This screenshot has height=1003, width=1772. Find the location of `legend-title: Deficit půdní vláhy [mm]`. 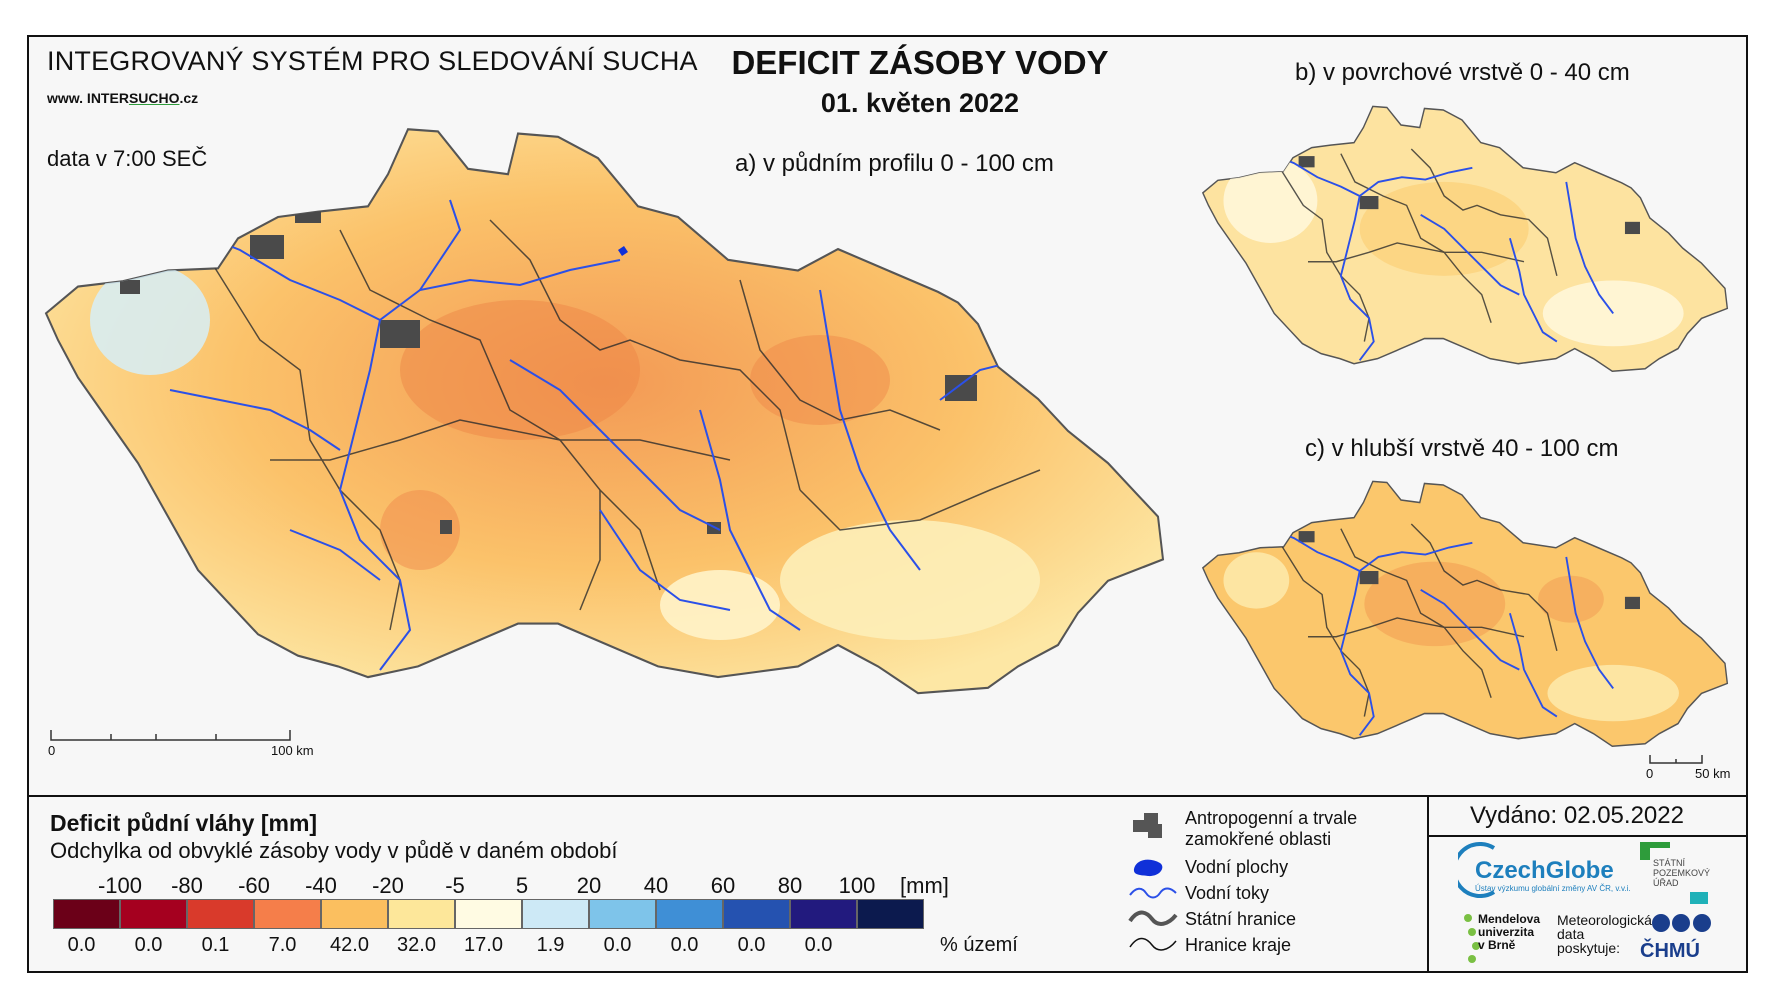

legend-title: Deficit půdní vláhy [mm] is located at coordinates (184, 823).